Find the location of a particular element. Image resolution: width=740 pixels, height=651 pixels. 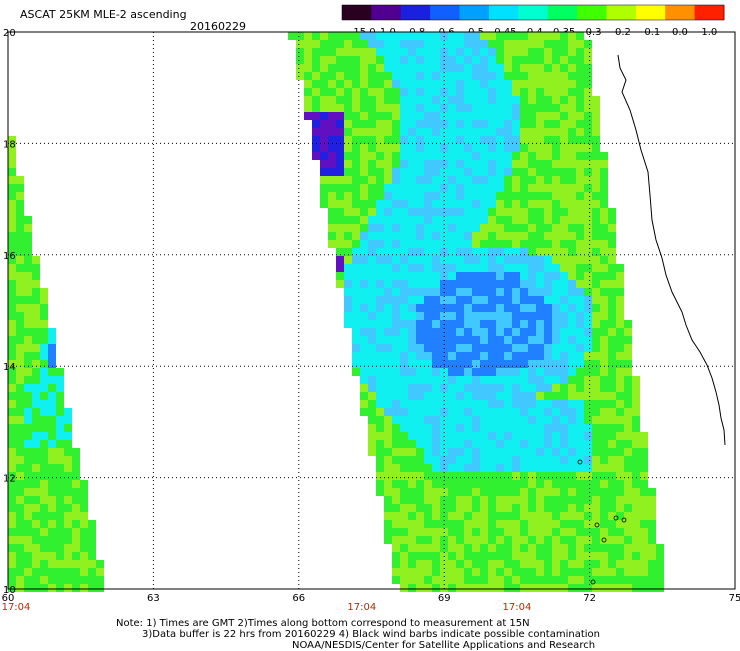

lat-tick-label: 14 is located at coordinates (9, 367).